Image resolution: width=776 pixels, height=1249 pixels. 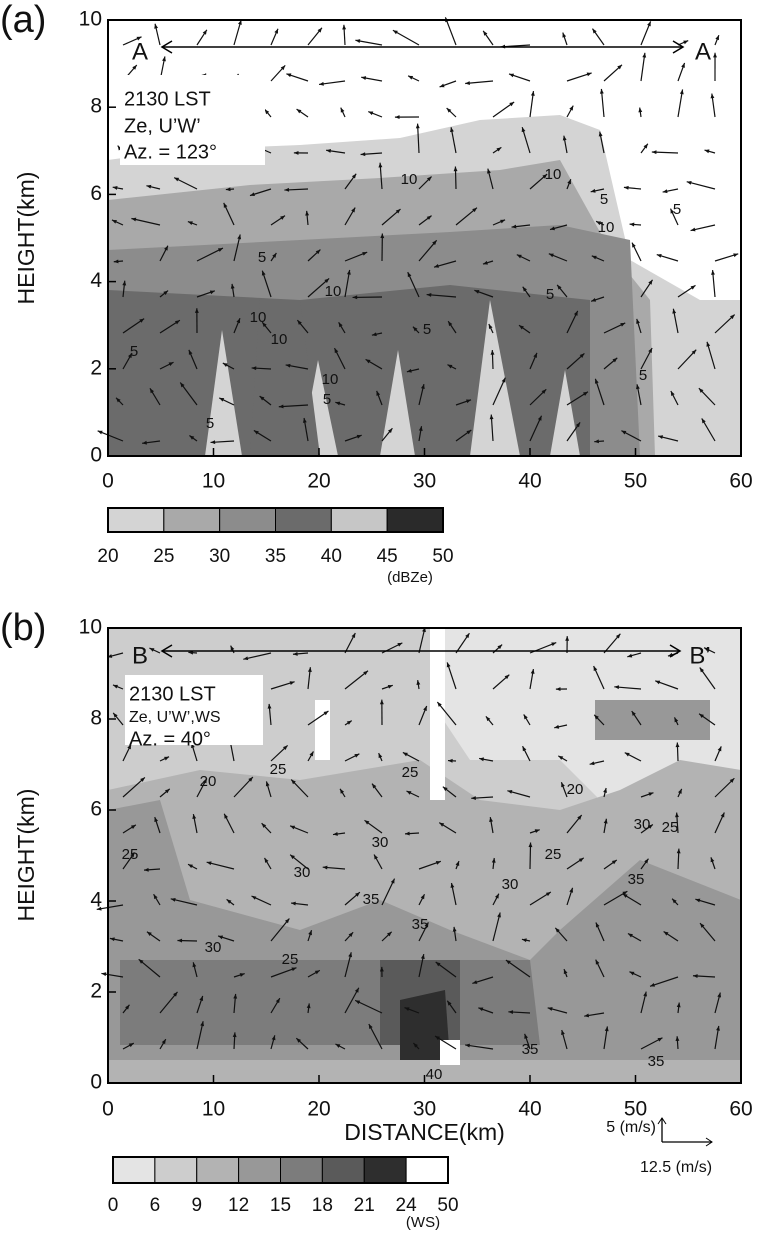 I want to click on colorbar-label: 45, so click(x=387, y=556).